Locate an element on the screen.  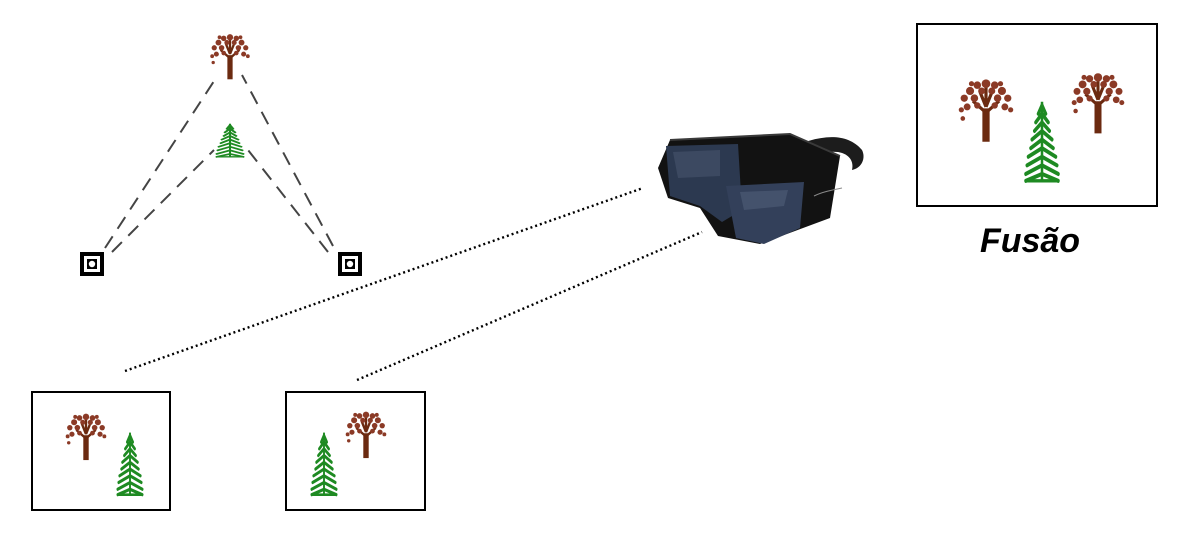
left-eye-image is located at coordinates (101, 451).